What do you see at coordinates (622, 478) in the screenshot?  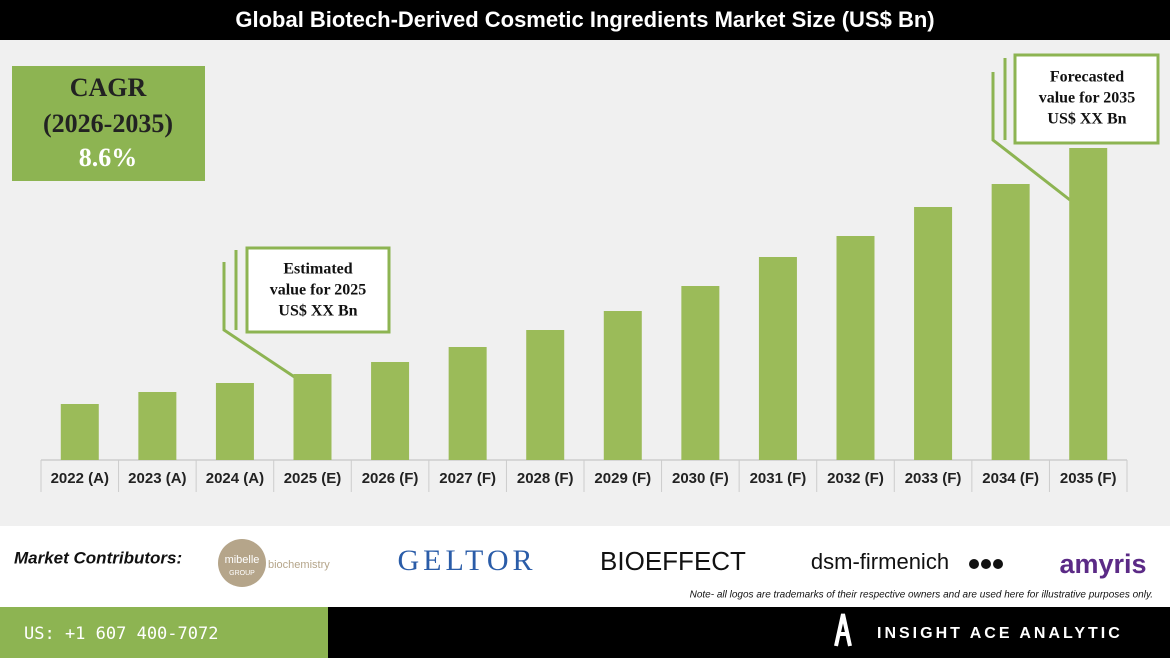 I see `x-tick-label: 2029 (F)` at bounding box center [622, 478].